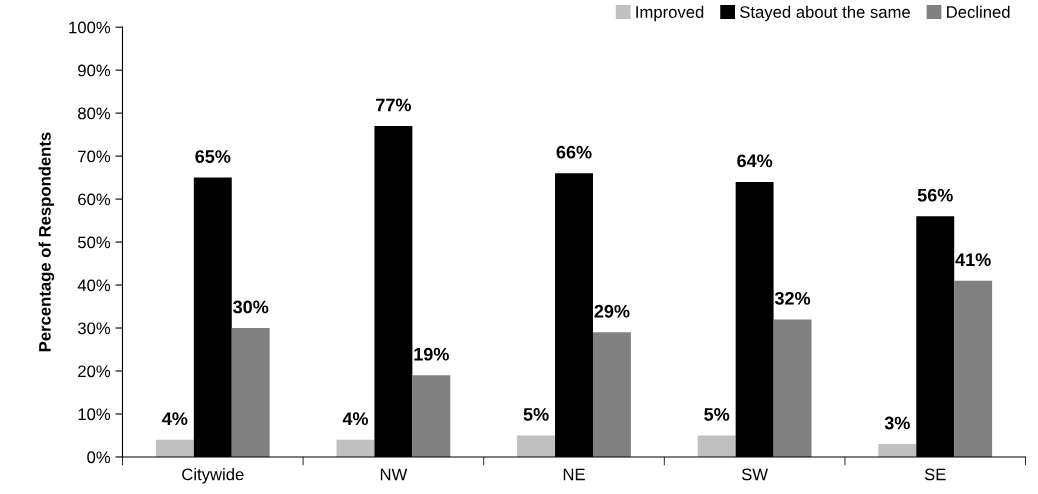 The height and width of the screenshot is (494, 1038). I want to click on y-tick-label: 0%, so click(99, 457).